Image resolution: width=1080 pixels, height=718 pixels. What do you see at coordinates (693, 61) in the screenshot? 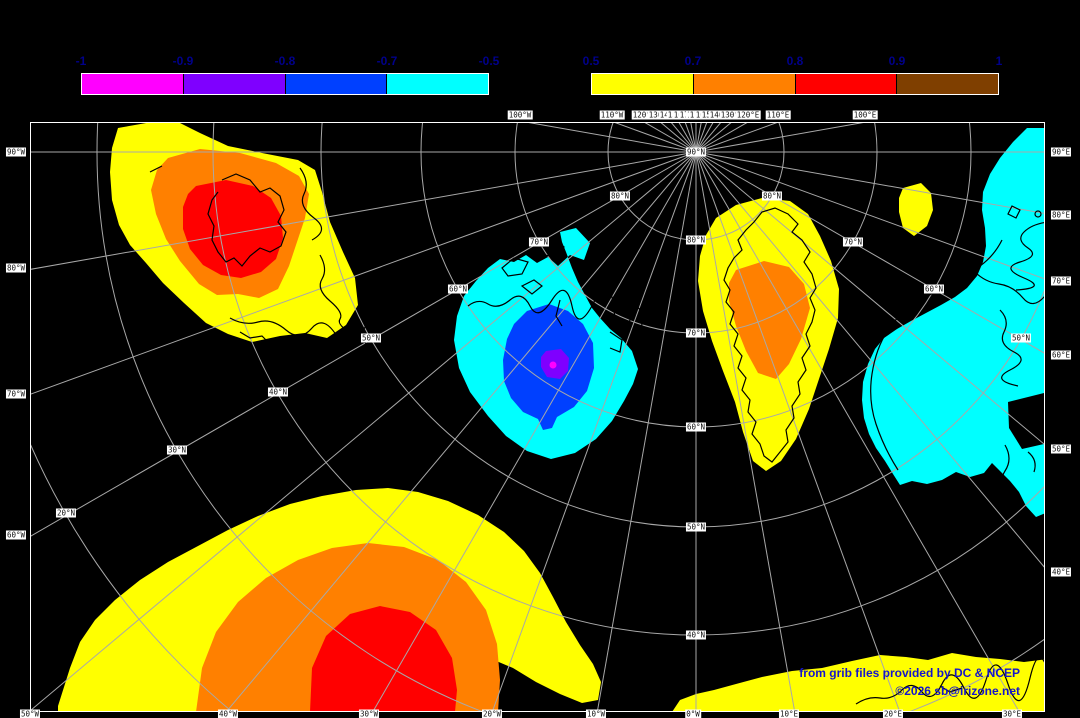
I see `colorbar-tick-label: 0.7` at bounding box center [693, 61].